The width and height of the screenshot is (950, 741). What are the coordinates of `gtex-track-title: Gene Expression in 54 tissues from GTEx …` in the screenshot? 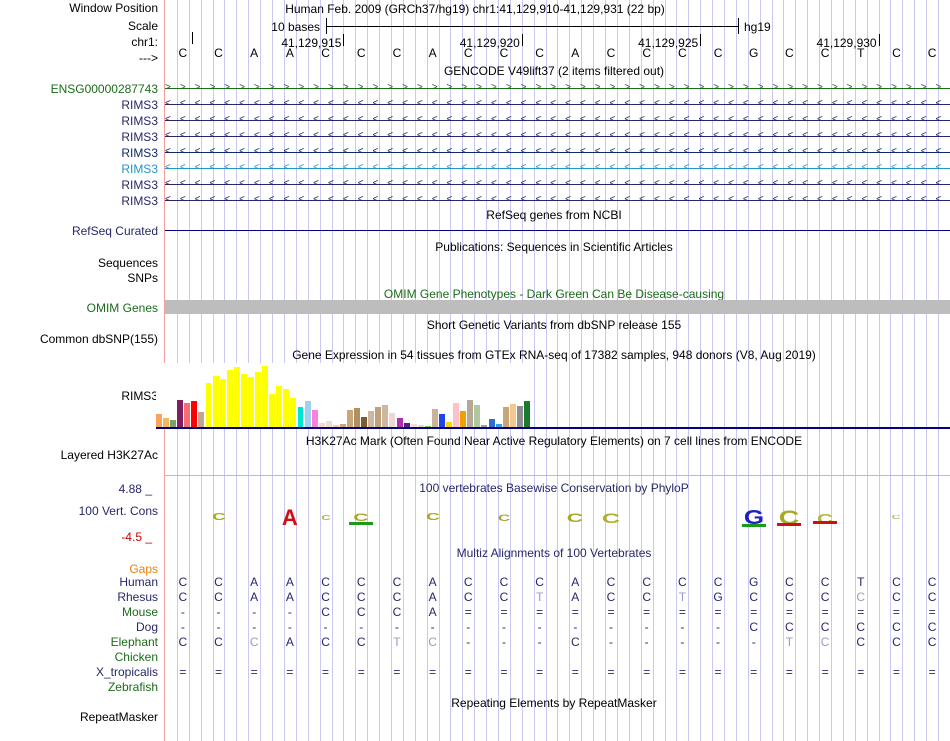 It's located at (554, 355).